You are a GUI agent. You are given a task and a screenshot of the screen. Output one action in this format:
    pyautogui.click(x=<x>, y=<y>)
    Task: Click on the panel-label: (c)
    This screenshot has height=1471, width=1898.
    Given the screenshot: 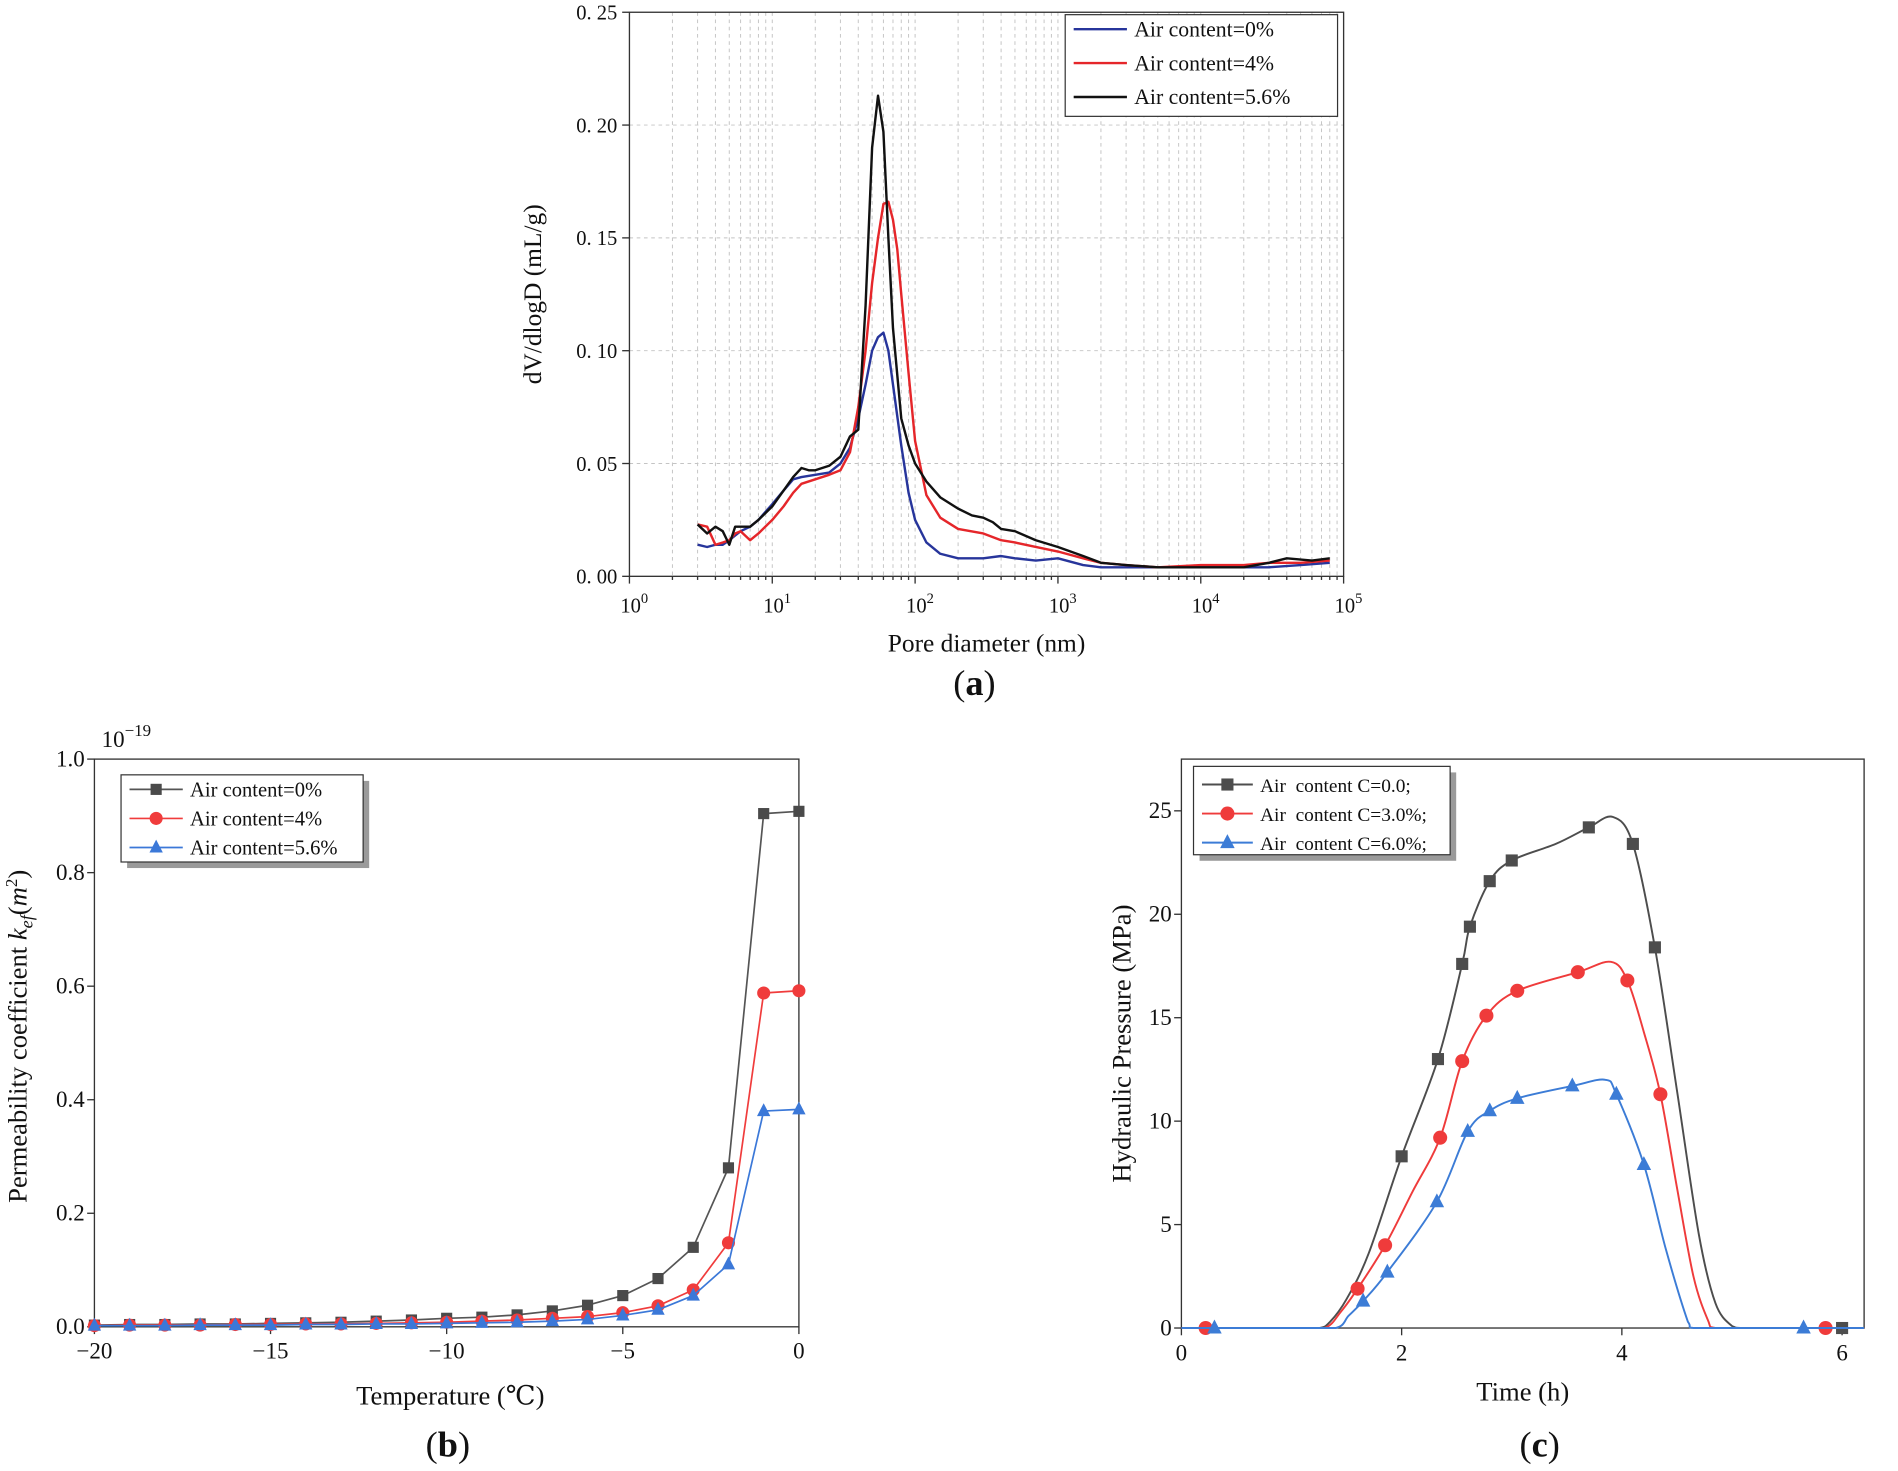 What is the action you would take?
    pyautogui.click(x=1540, y=1444)
    